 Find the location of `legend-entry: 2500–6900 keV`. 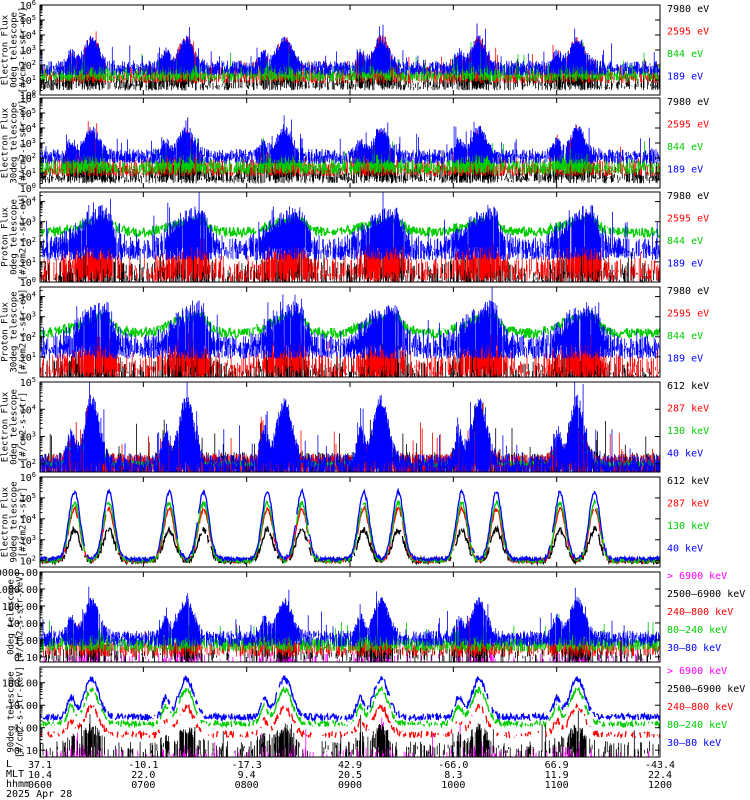

legend-entry: 2500–6900 keV is located at coordinates (706, 689).